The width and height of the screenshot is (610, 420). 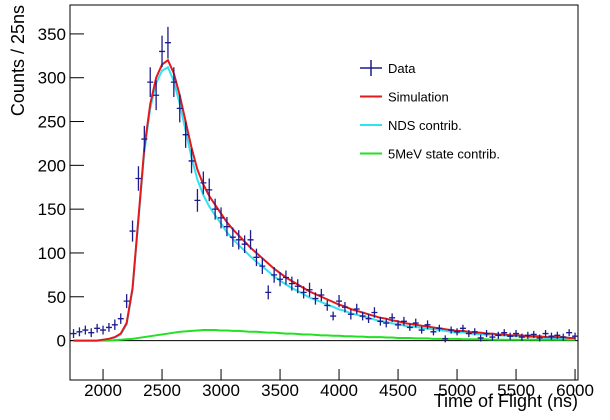 What do you see at coordinates (457, 390) in the screenshot?
I see `x-tick-label: 5000` at bounding box center [457, 390].